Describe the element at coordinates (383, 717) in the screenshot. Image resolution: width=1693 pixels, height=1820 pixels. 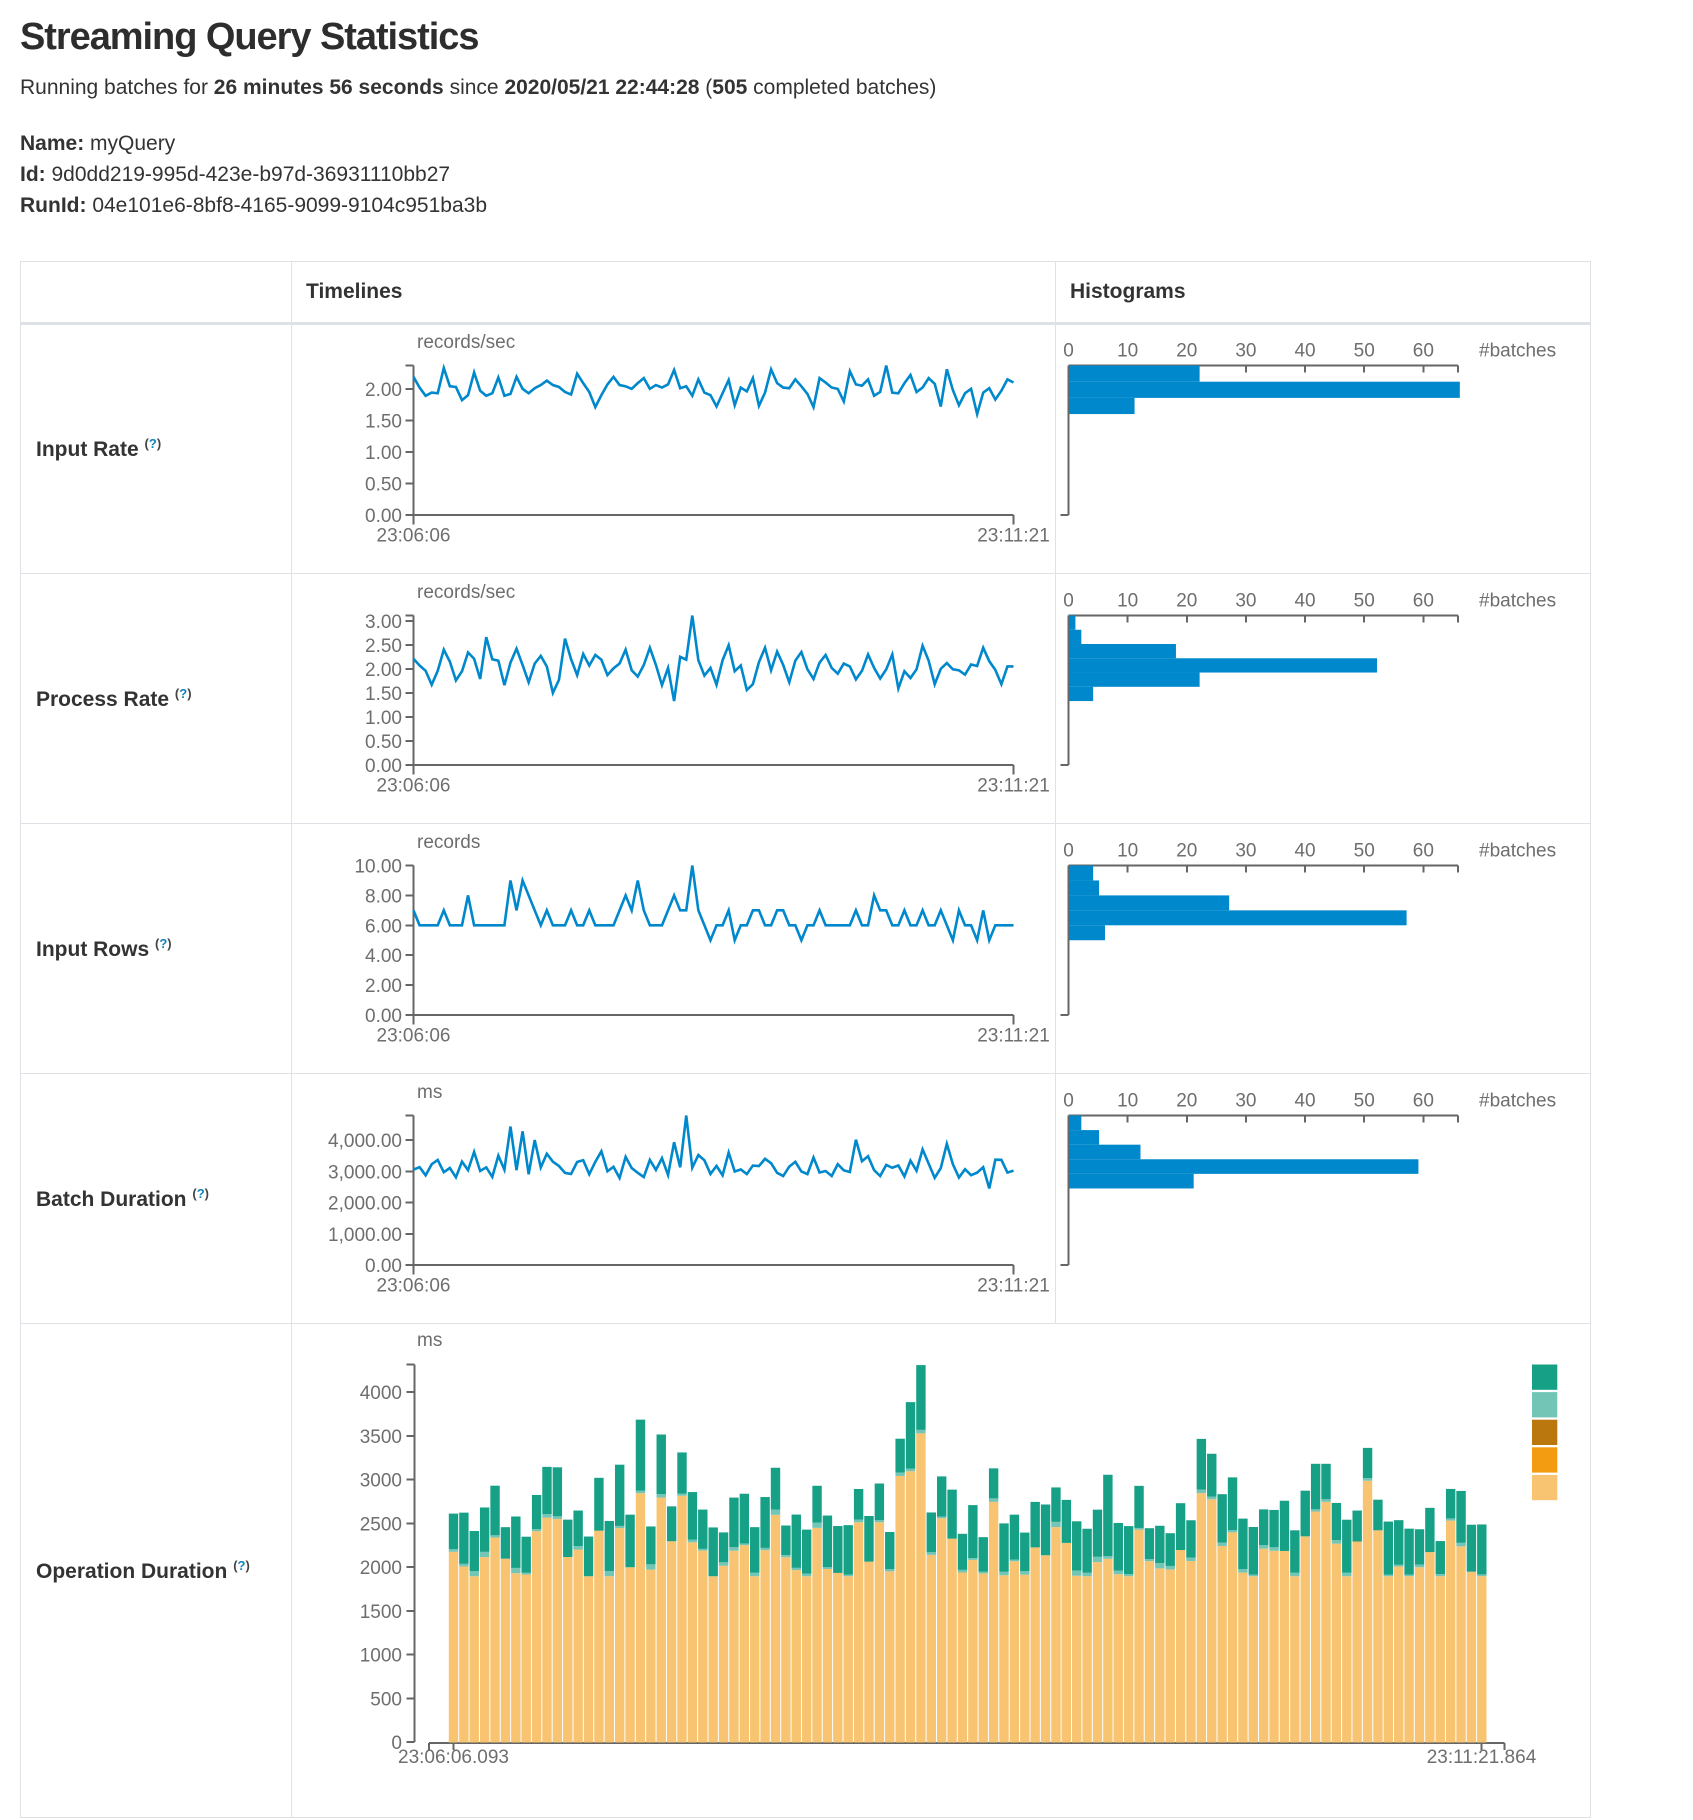
I see `timeline-y-tick-label: 1.00` at that location.